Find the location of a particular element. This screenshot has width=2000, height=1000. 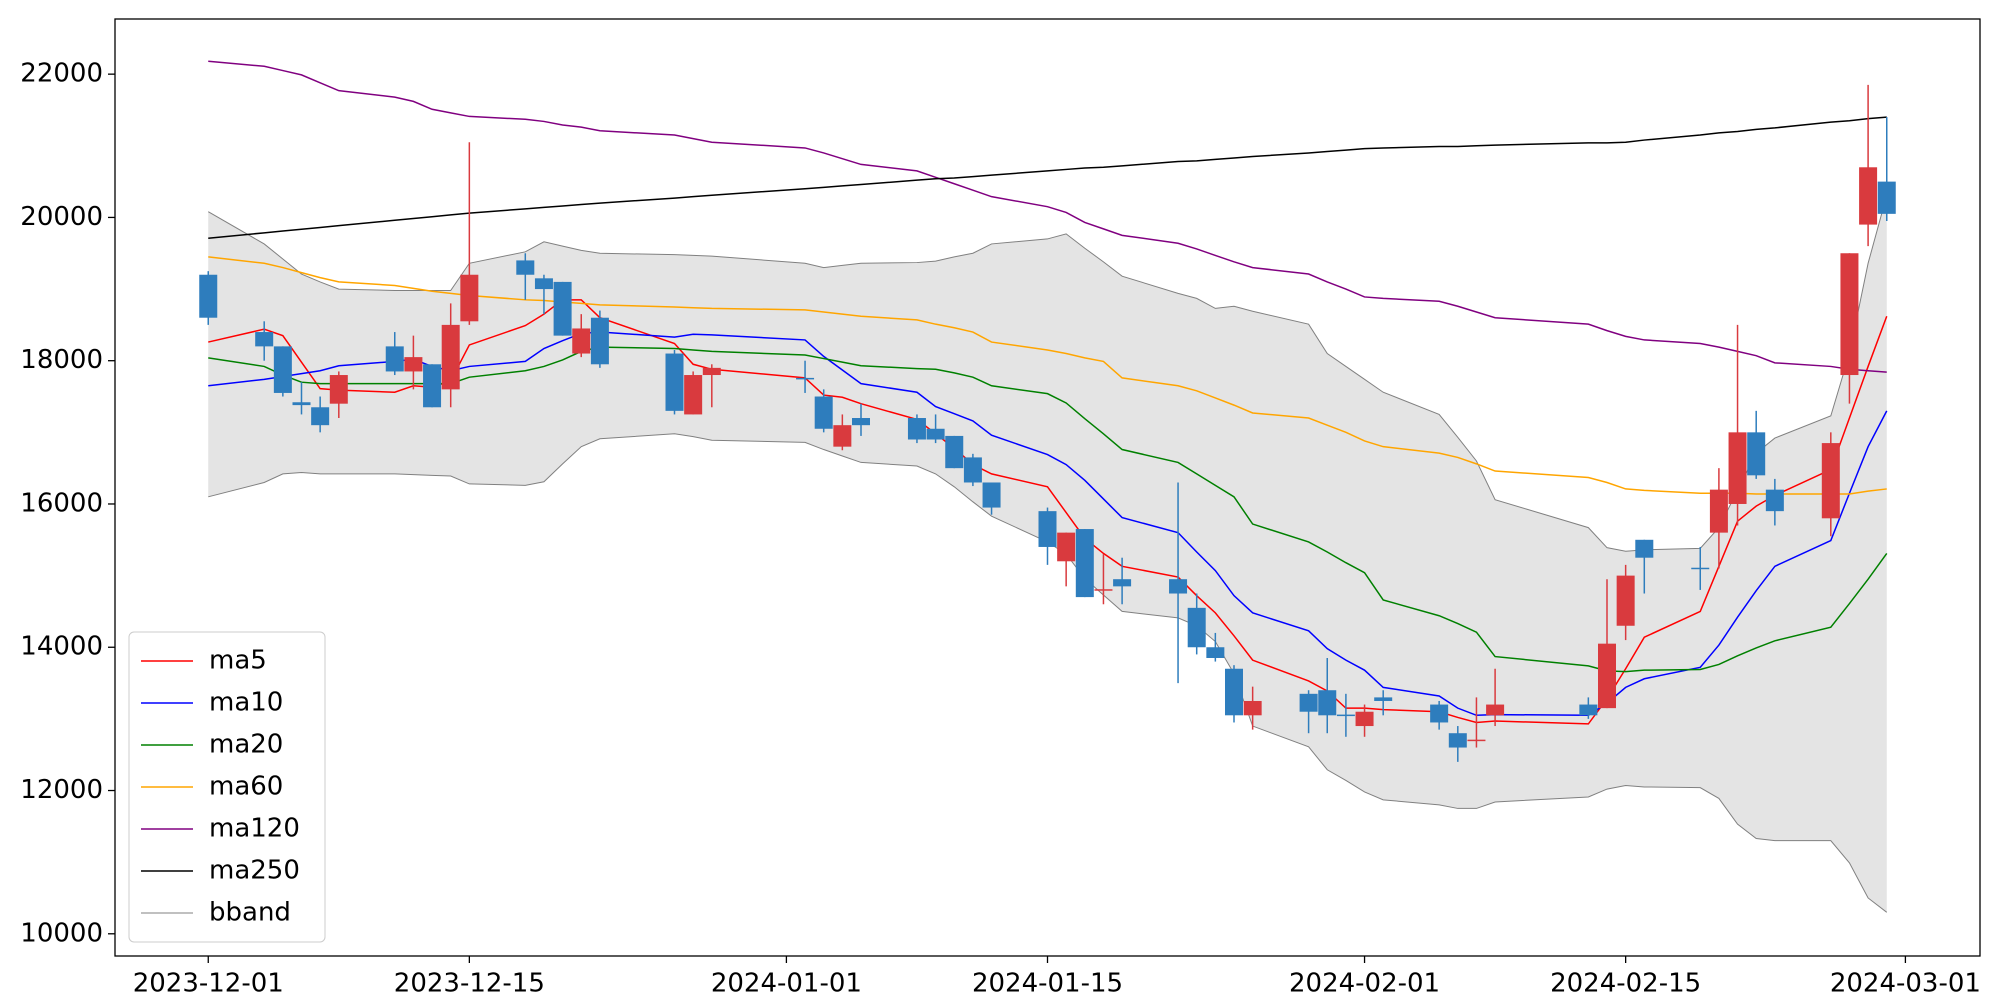

y-tick-label: 18000 is located at coordinates (61, 360).